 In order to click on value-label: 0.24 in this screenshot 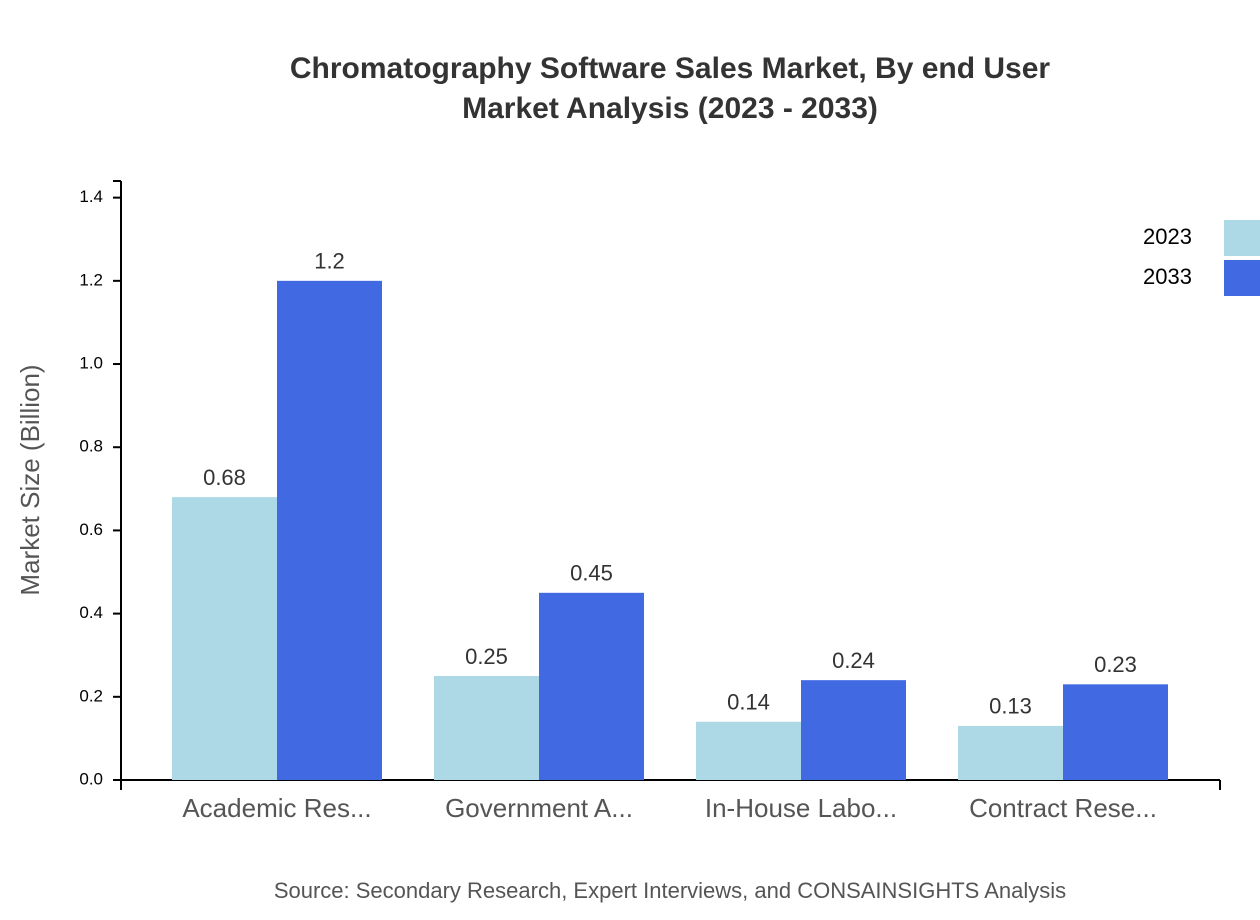, I will do `click(853, 660)`.